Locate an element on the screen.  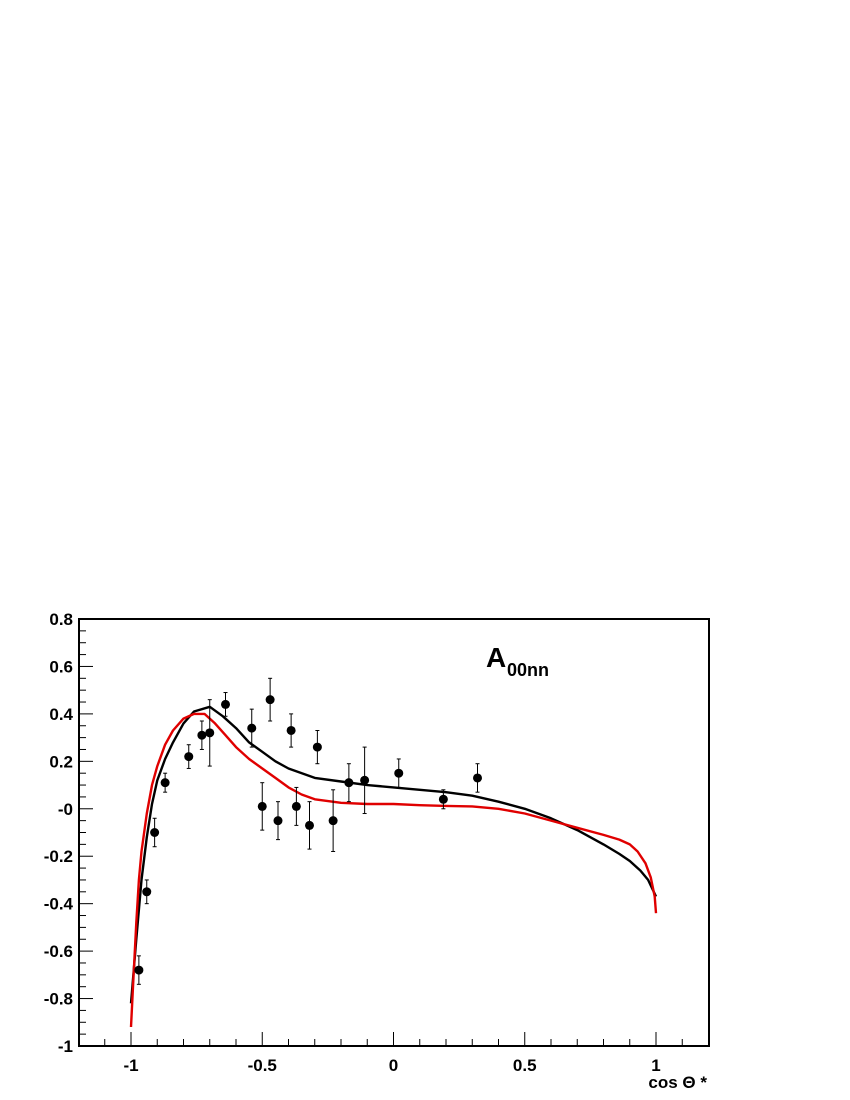
plot-annotation: A 00nn is located at coordinates (517, 661).